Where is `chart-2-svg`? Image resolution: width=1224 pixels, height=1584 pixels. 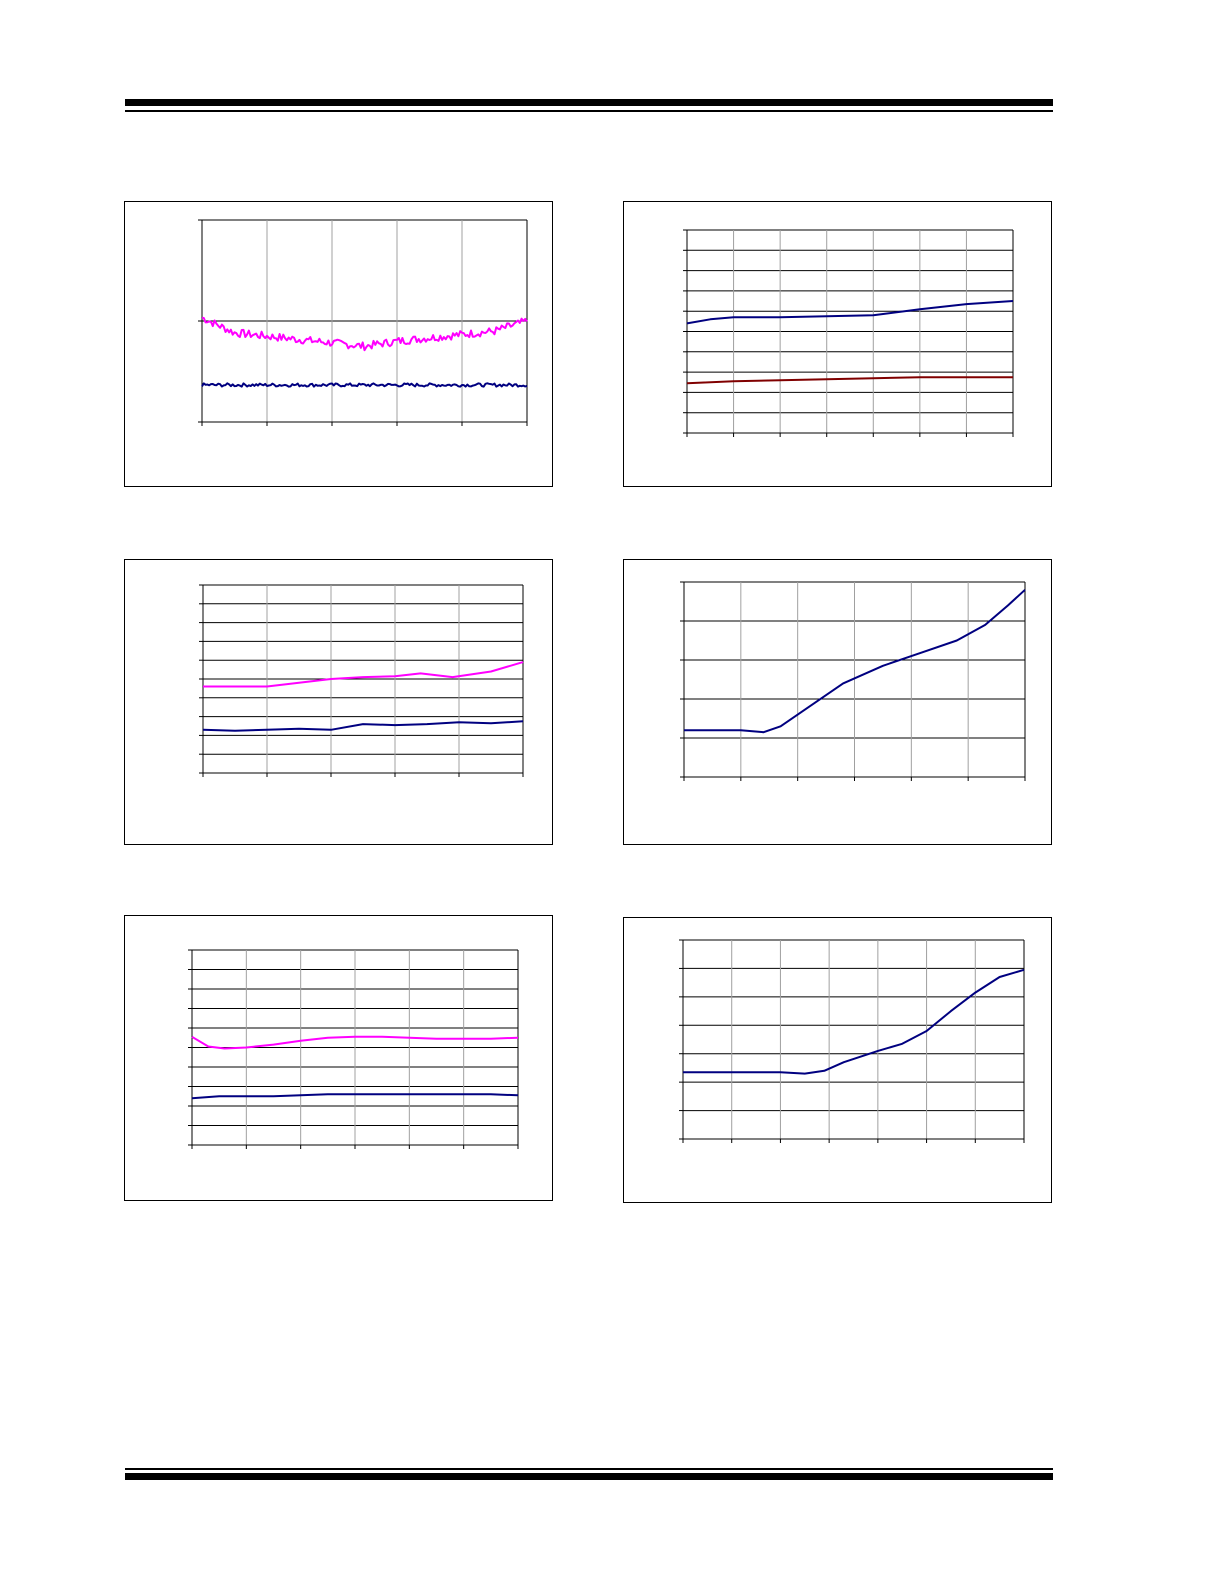
chart-2-svg is located at coordinates (848, 333).